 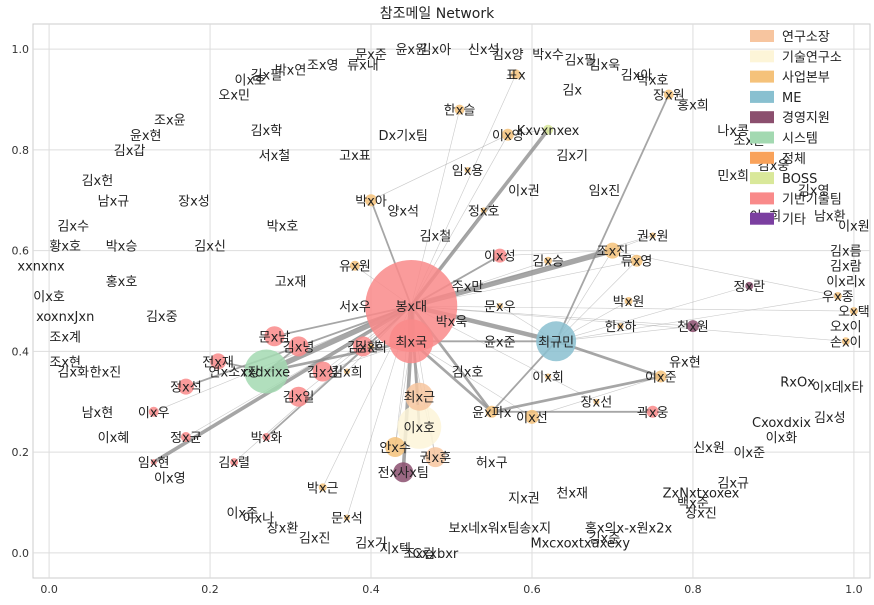 What do you see at coordinates (411, 342) in the screenshot?
I see `node-label: 최x국` at bounding box center [411, 342].